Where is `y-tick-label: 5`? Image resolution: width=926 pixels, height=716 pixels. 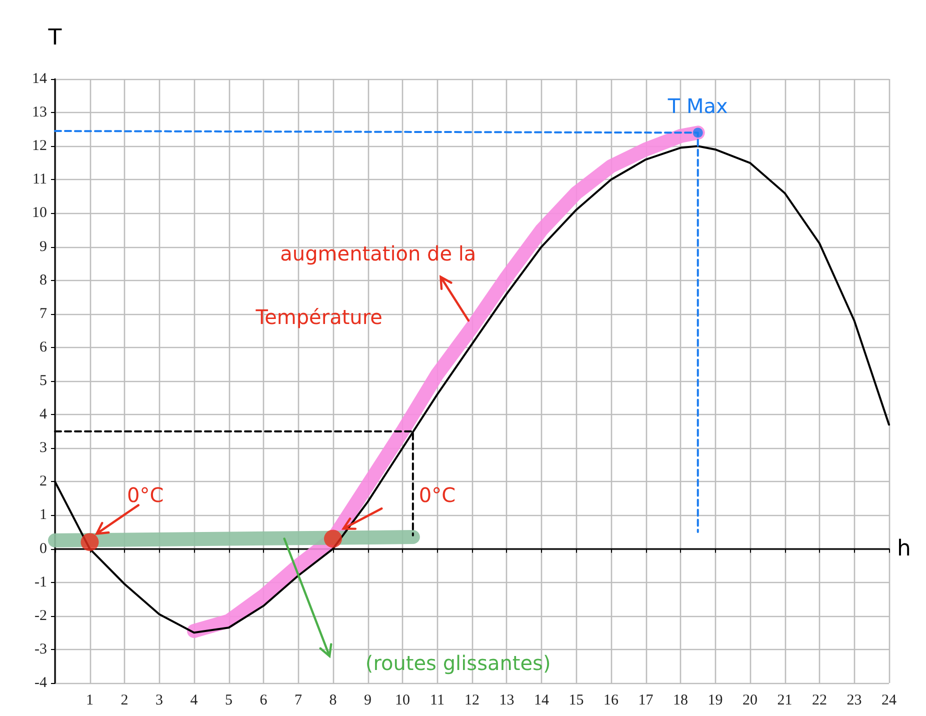
y-tick-label: 5 is located at coordinates (43, 381).